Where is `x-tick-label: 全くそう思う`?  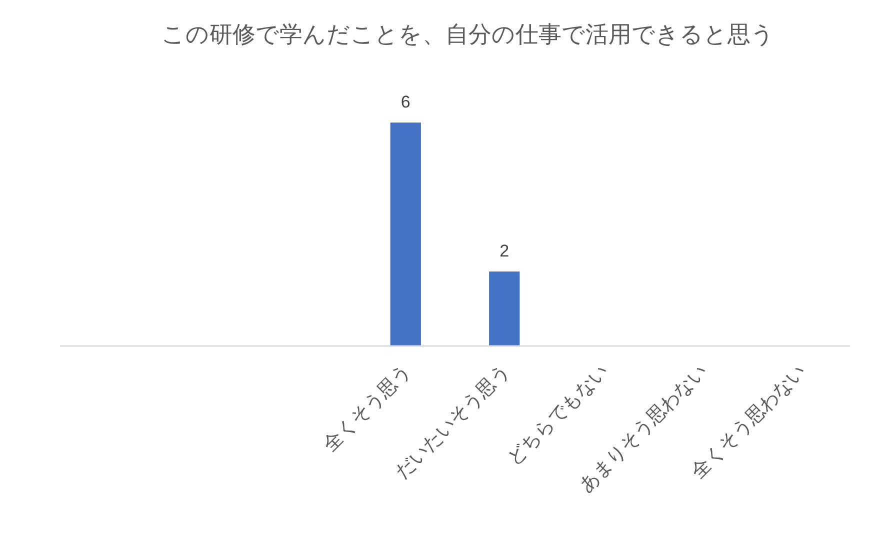 x-tick-label: 全くそう思う is located at coordinates (368, 408).